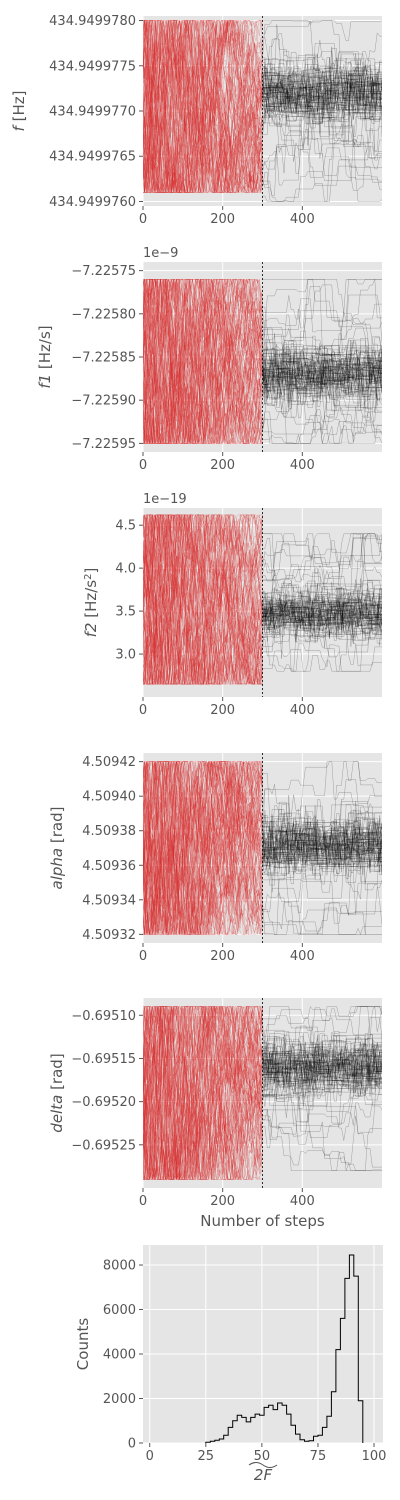 This screenshot has height=1500, width=400. Describe the element at coordinates (103, 444) in the screenshot. I see `y-tick-label: −7.22595` at that location.